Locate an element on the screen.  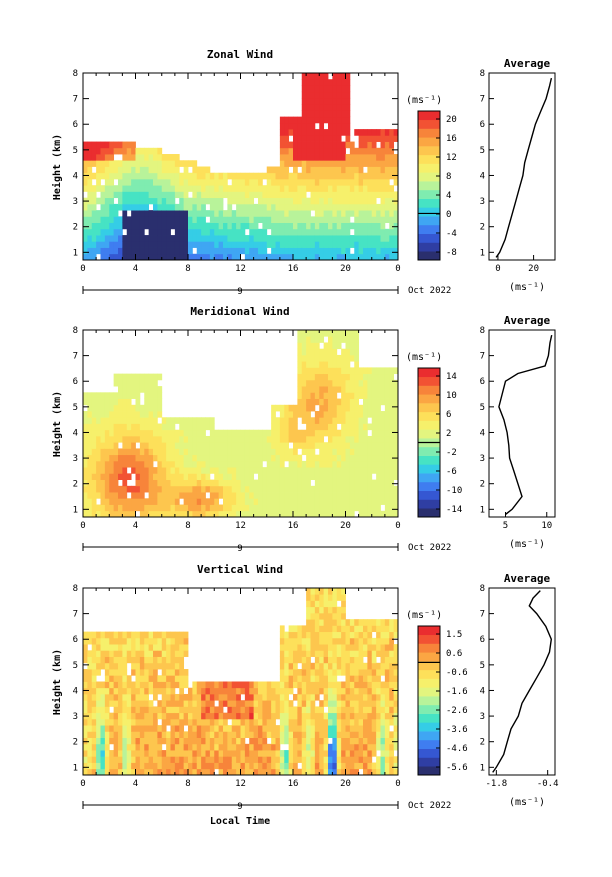
meridional-profile-xlabel: (ms⁻¹) is located at coordinates (527, 544).